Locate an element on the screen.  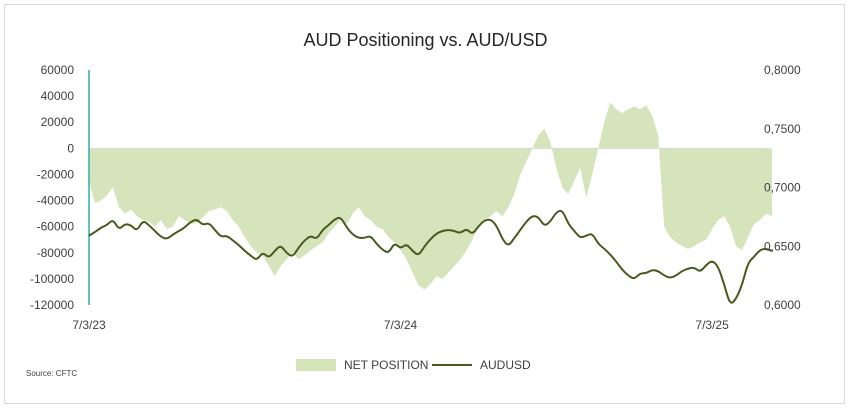
y-left-tick-label: -20000 is located at coordinates (56, 174).